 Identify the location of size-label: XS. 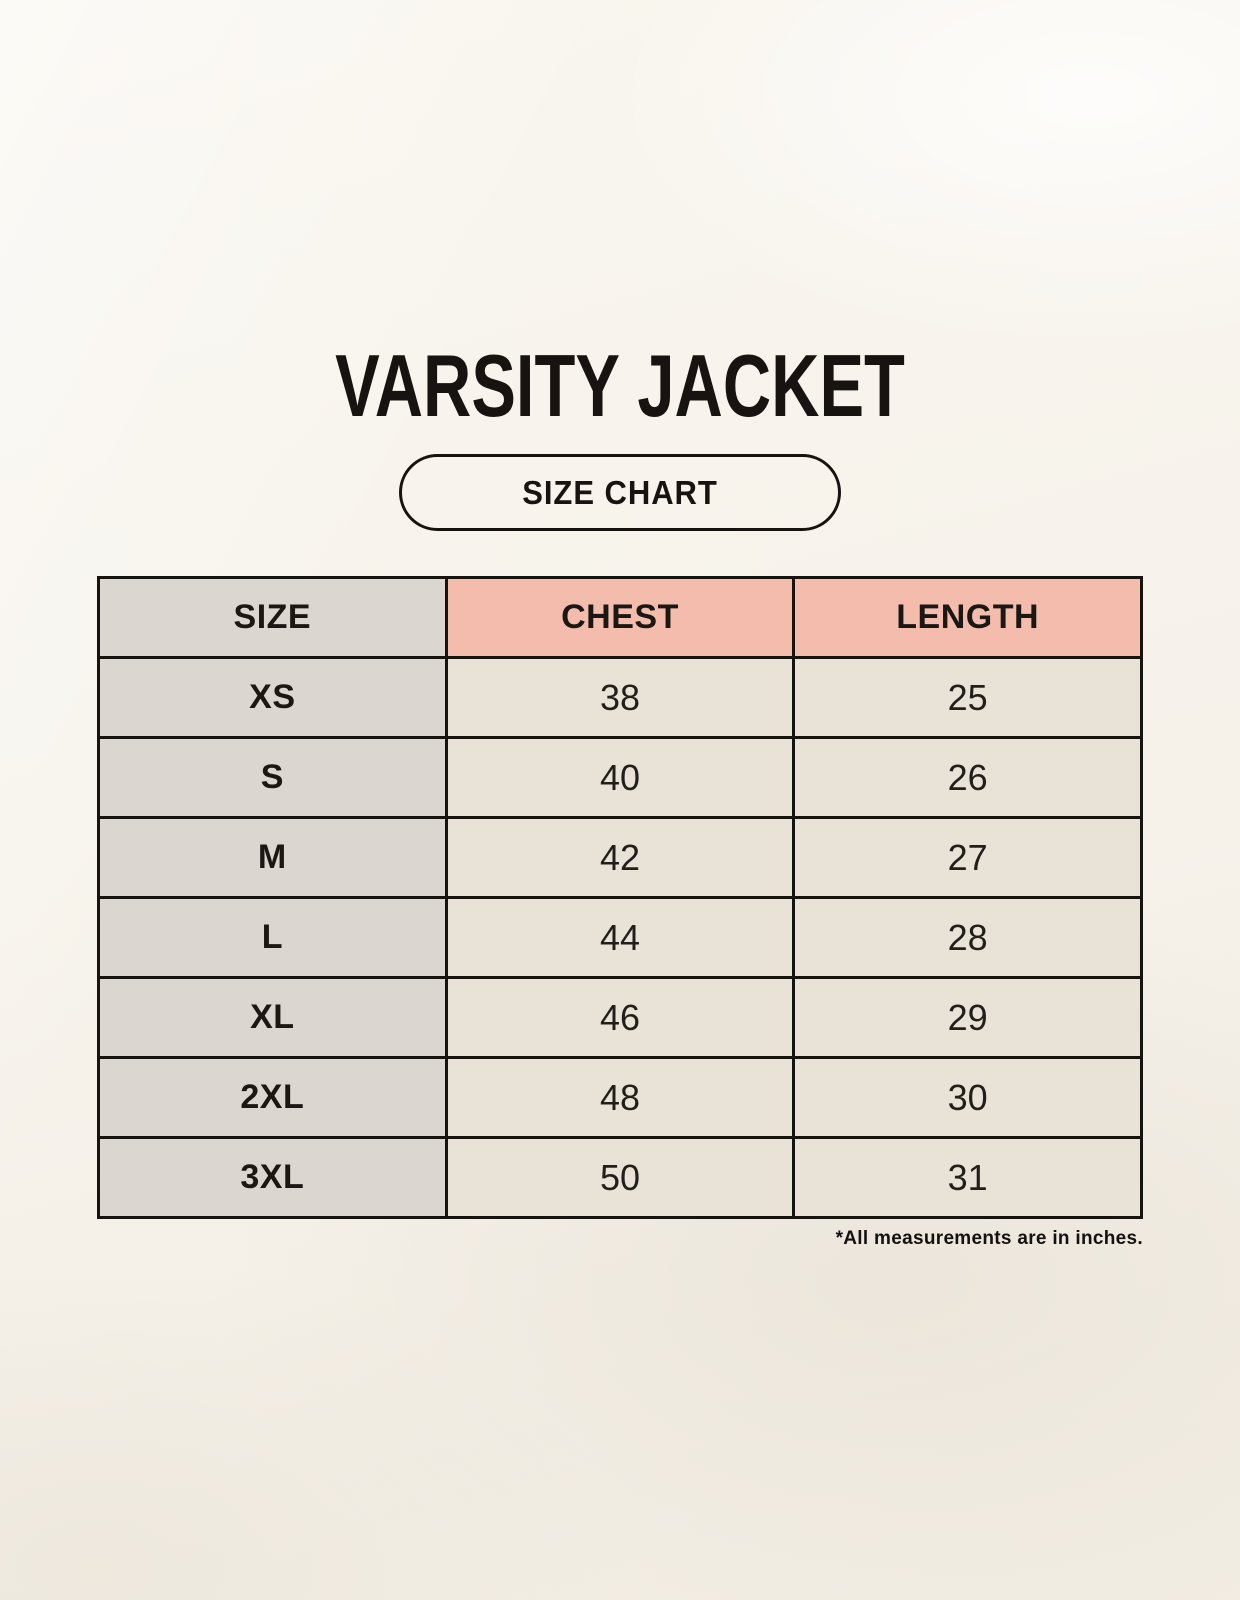
(272, 697).